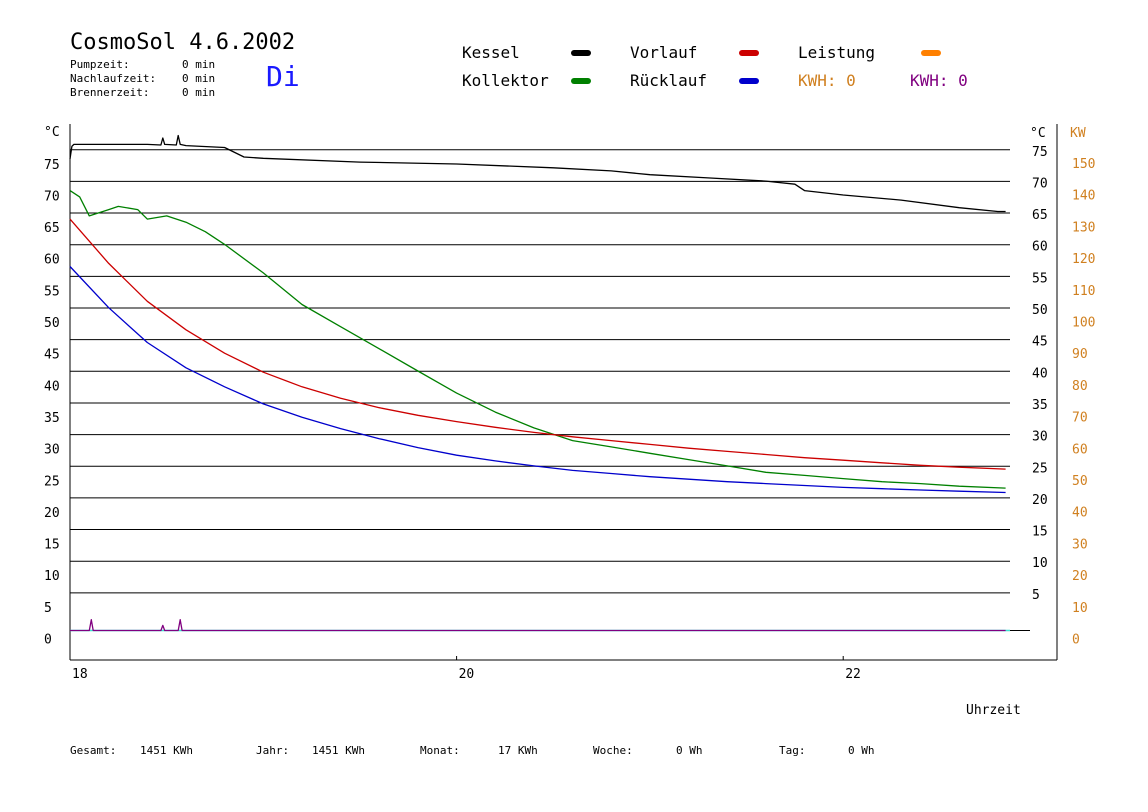 This screenshot has height=812, width=1148. What do you see at coordinates (93, 750) in the screenshot?
I see `gesamt-label: Gesamt:` at bounding box center [93, 750].